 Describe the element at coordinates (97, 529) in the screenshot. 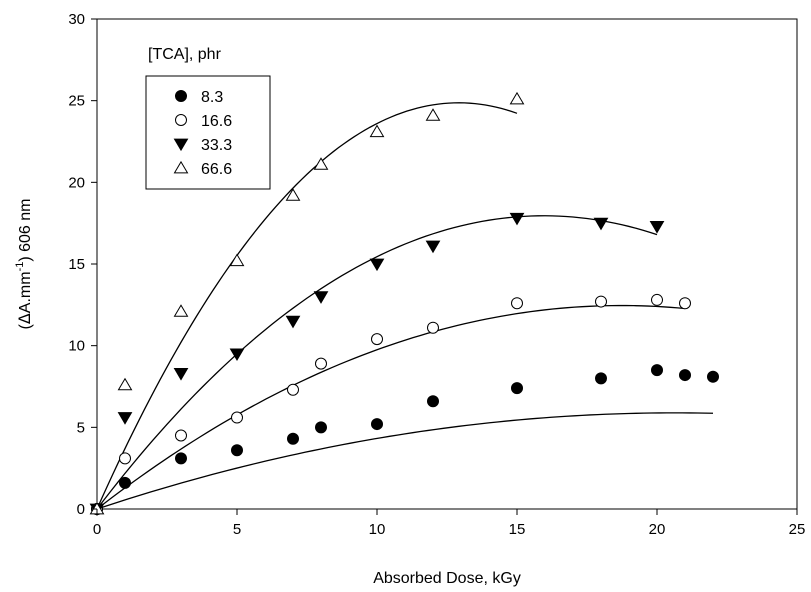

I see `x-tick-label: 0` at that location.